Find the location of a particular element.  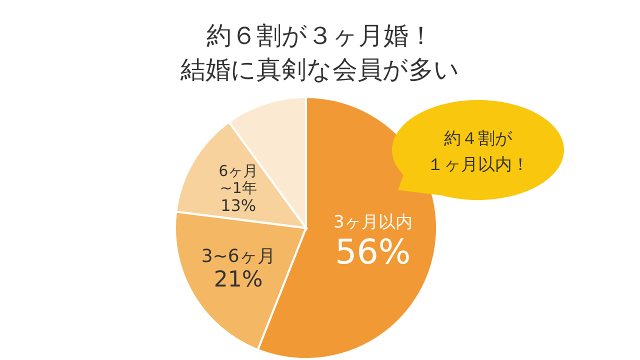

chart-title: 約６割が３ヶ月婚！ is located at coordinates (320, 35).